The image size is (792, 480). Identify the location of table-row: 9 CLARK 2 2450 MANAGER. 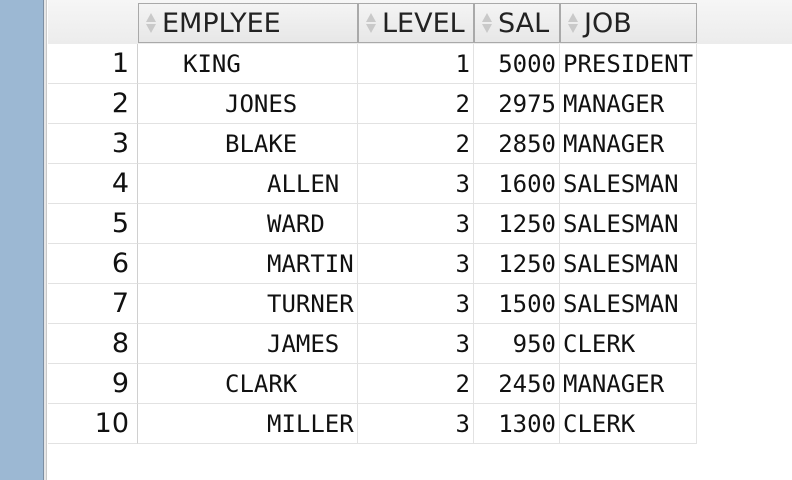
(420, 384).